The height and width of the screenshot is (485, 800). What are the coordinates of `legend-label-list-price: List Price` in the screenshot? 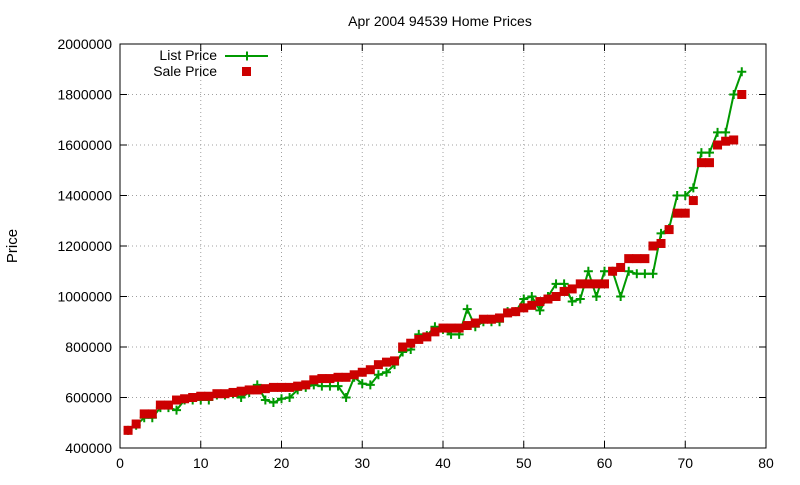 It's located at (188, 55).